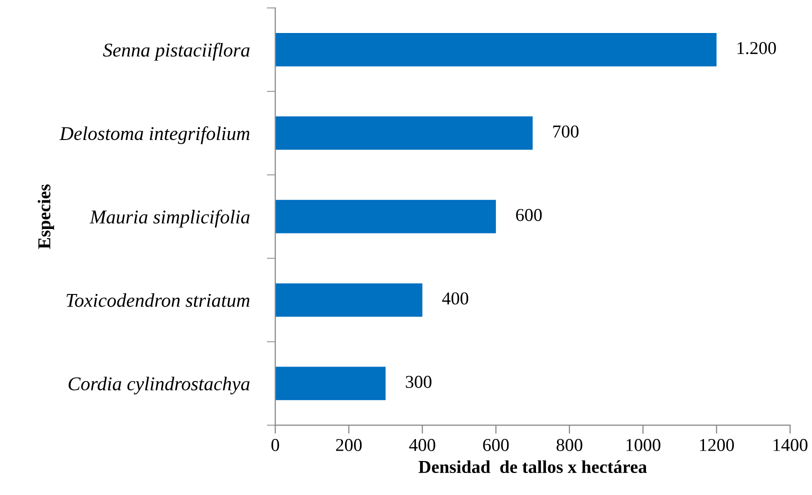 The height and width of the screenshot is (495, 812). Describe the element at coordinates (566, 131) in the screenshot. I see `data-label: 700` at that location.